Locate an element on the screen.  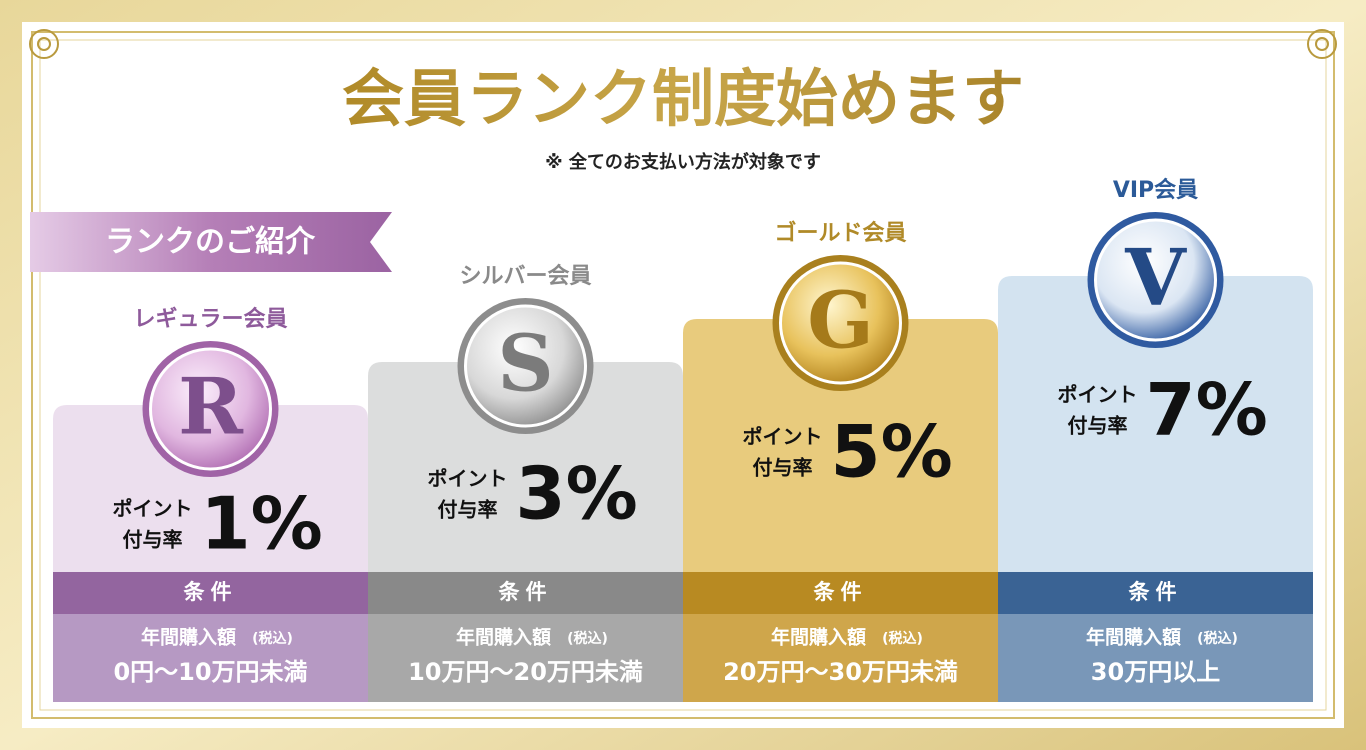
rank-name: ゴールド会員 is located at coordinates (840, 233).